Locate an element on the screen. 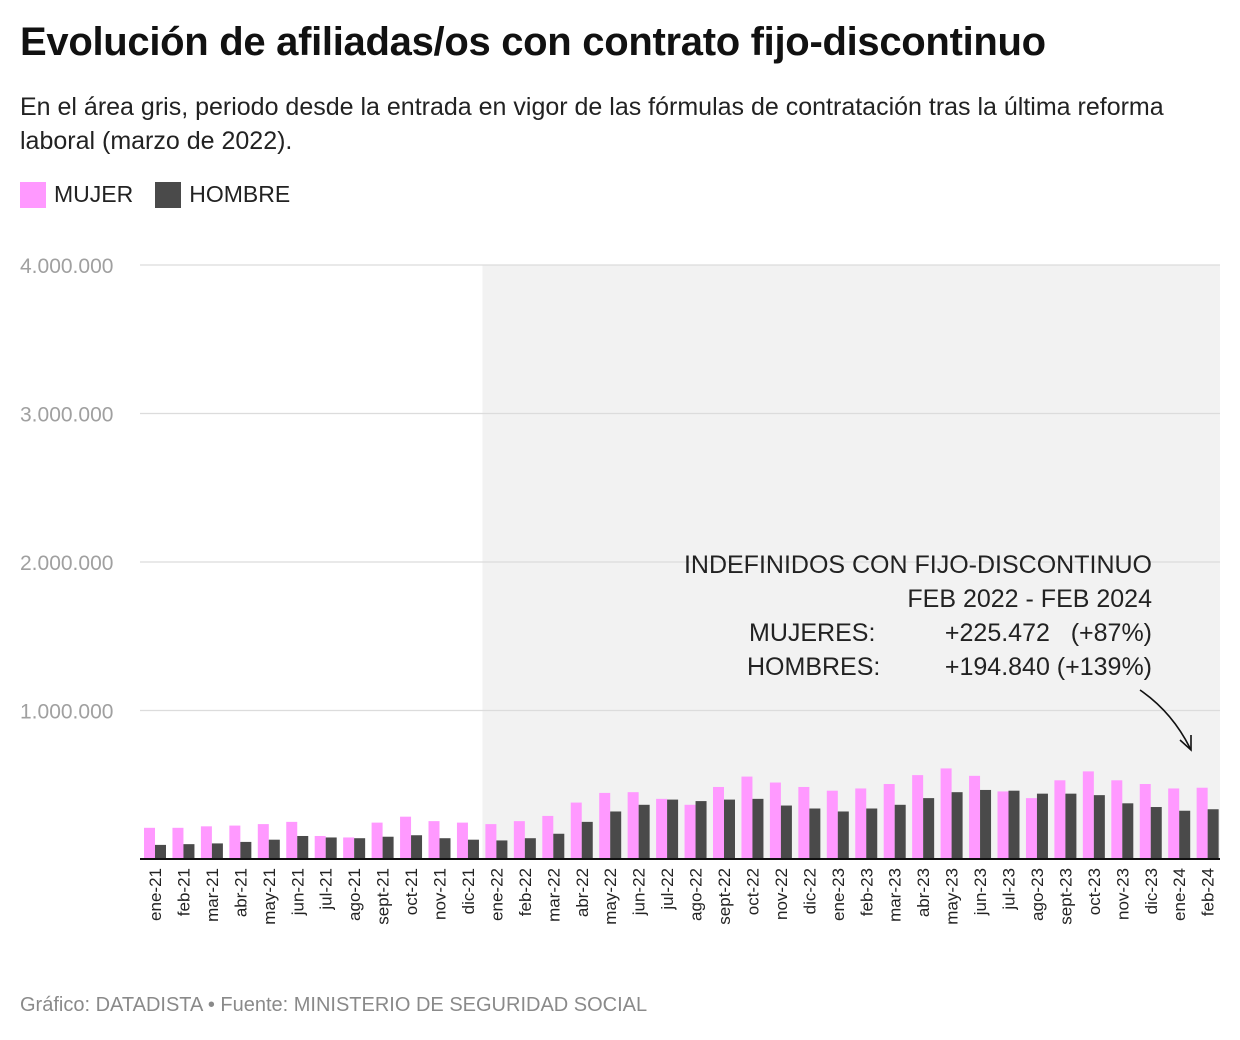 The height and width of the screenshot is (1040, 1240). x-tick-label: dic-23 is located at coordinates (1151, 891).